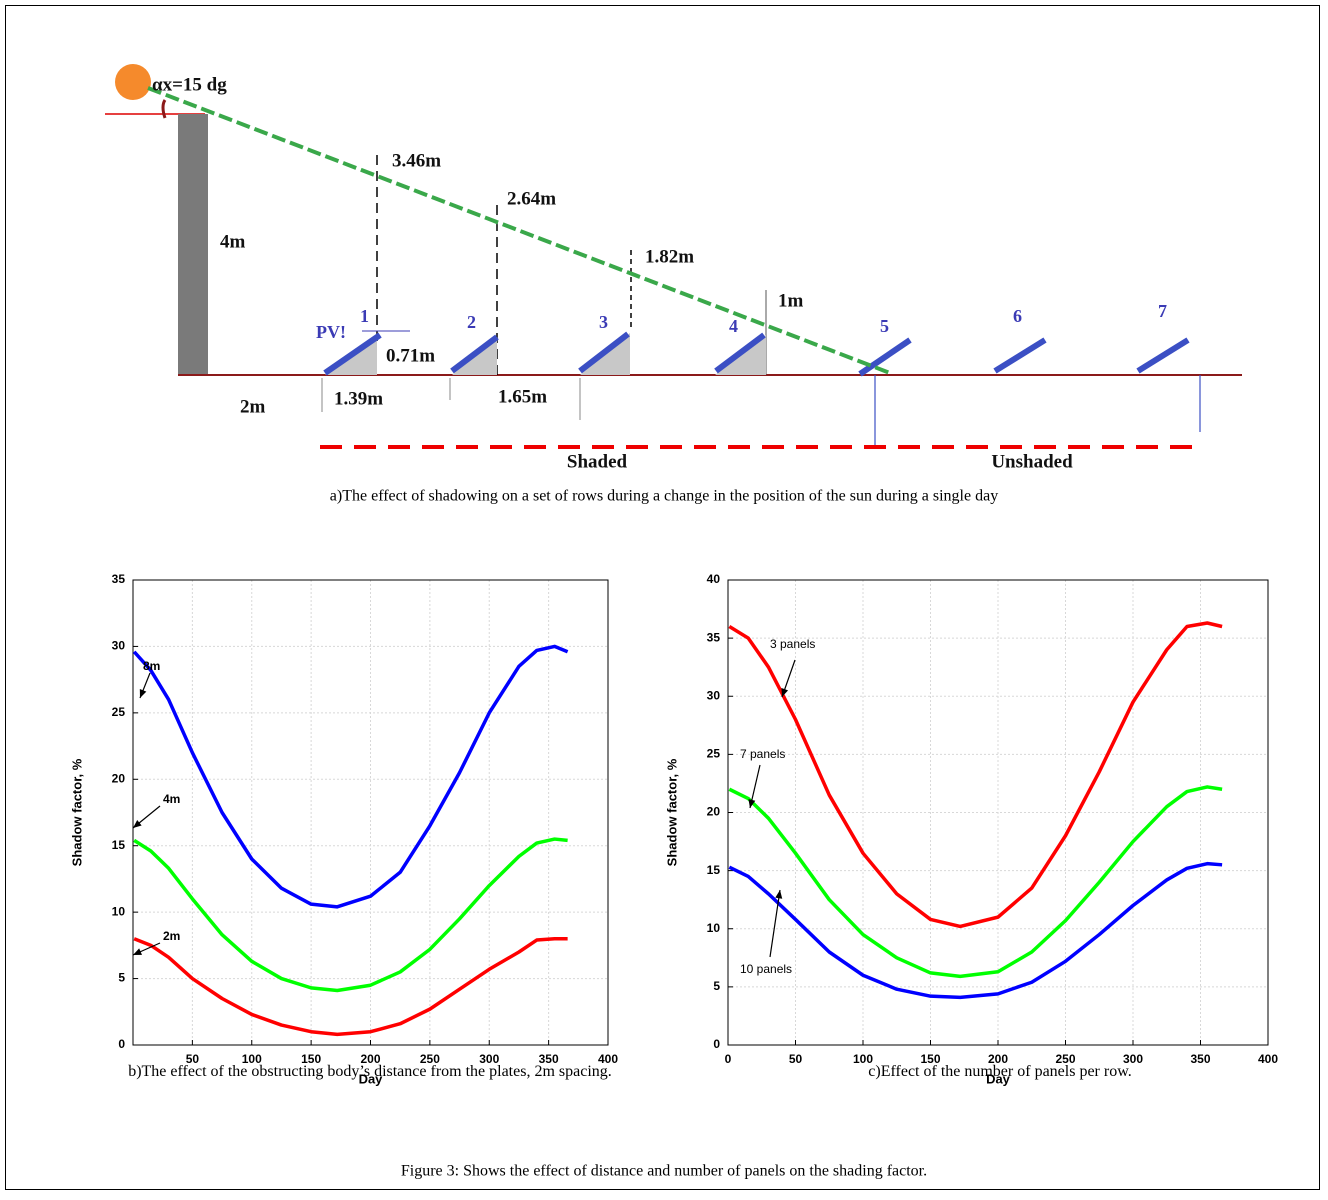 This screenshot has width=1328, height=1200. What do you see at coordinates (762, 754) in the screenshot?
I see `series-annotation: 7 panels` at bounding box center [762, 754].